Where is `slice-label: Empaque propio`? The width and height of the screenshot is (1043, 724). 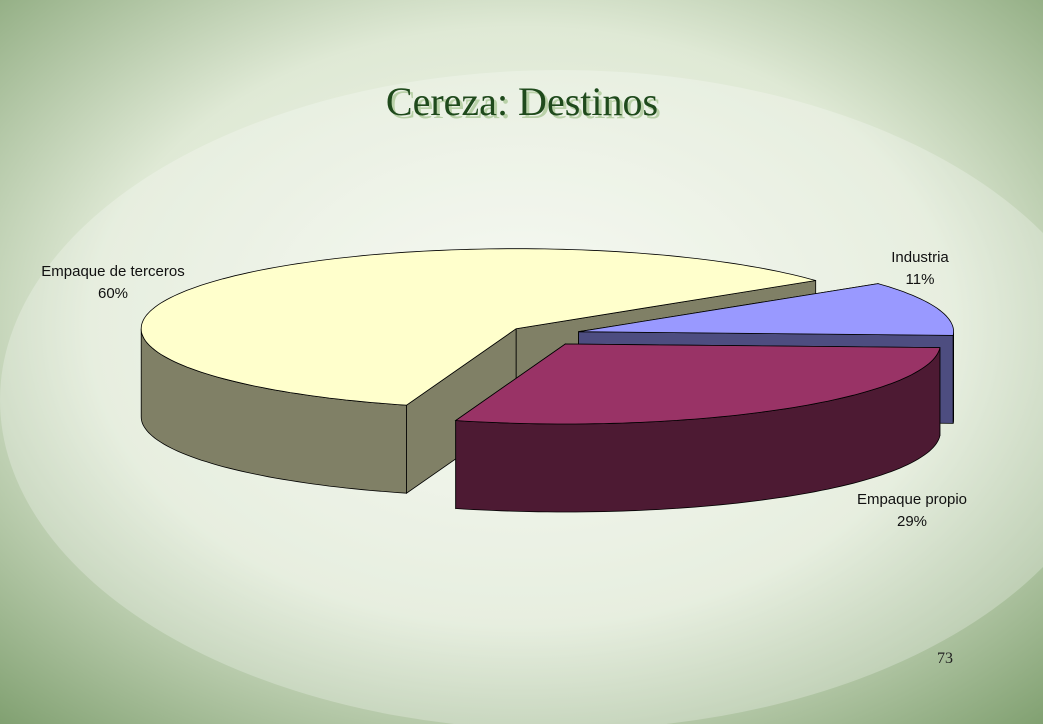 slice-label: Empaque propio is located at coordinates (912, 499).